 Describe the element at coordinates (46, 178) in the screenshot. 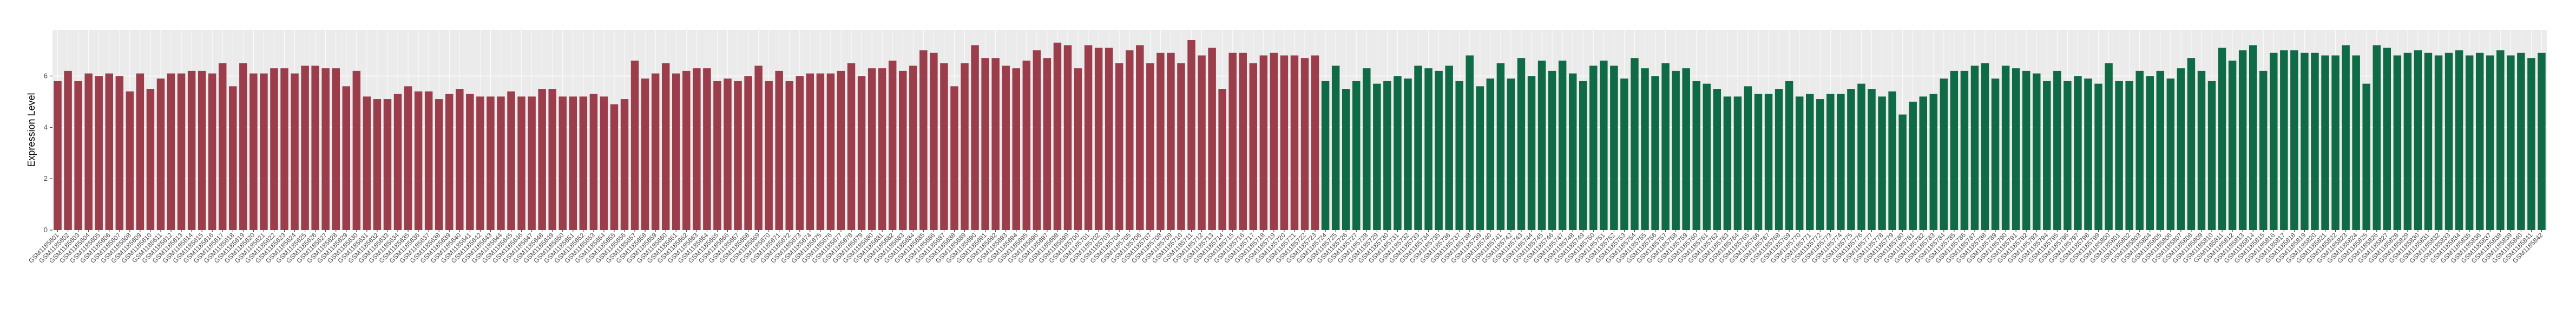

I see `y-tick-label: 2` at that location.